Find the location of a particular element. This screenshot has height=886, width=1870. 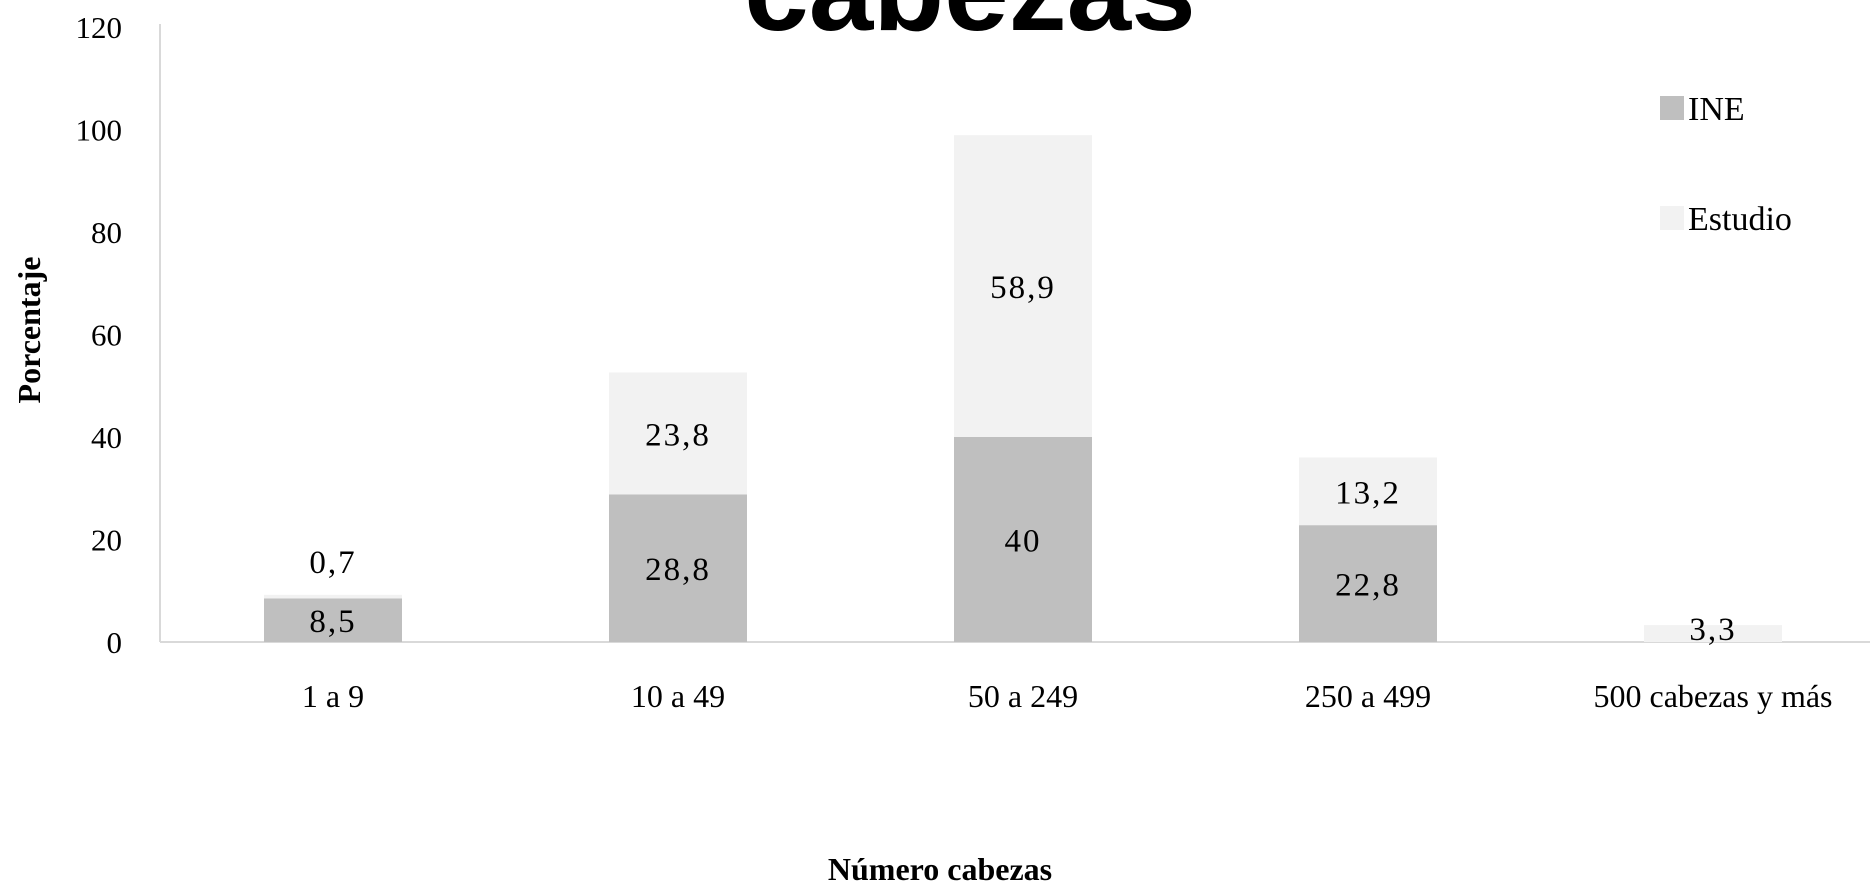

y-tick-label: 0 is located at coordinates (115, 642).